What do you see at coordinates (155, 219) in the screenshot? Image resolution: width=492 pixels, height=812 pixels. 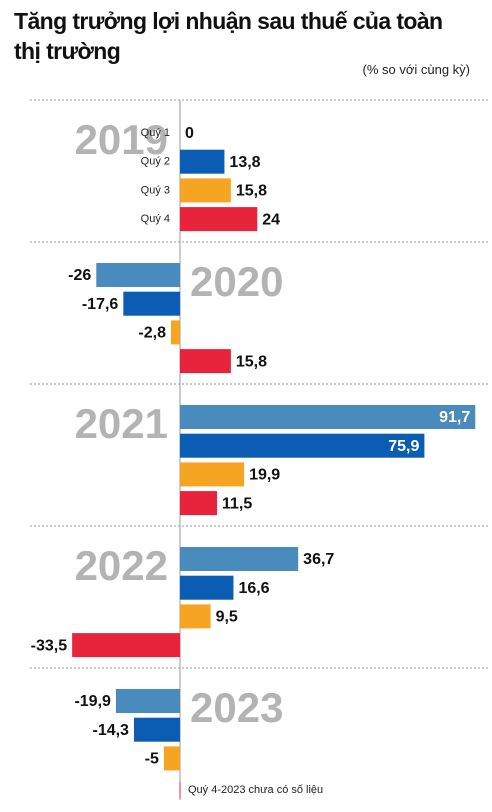 I see `quarter-label: Quý 4` at bounding box center [155, 219].